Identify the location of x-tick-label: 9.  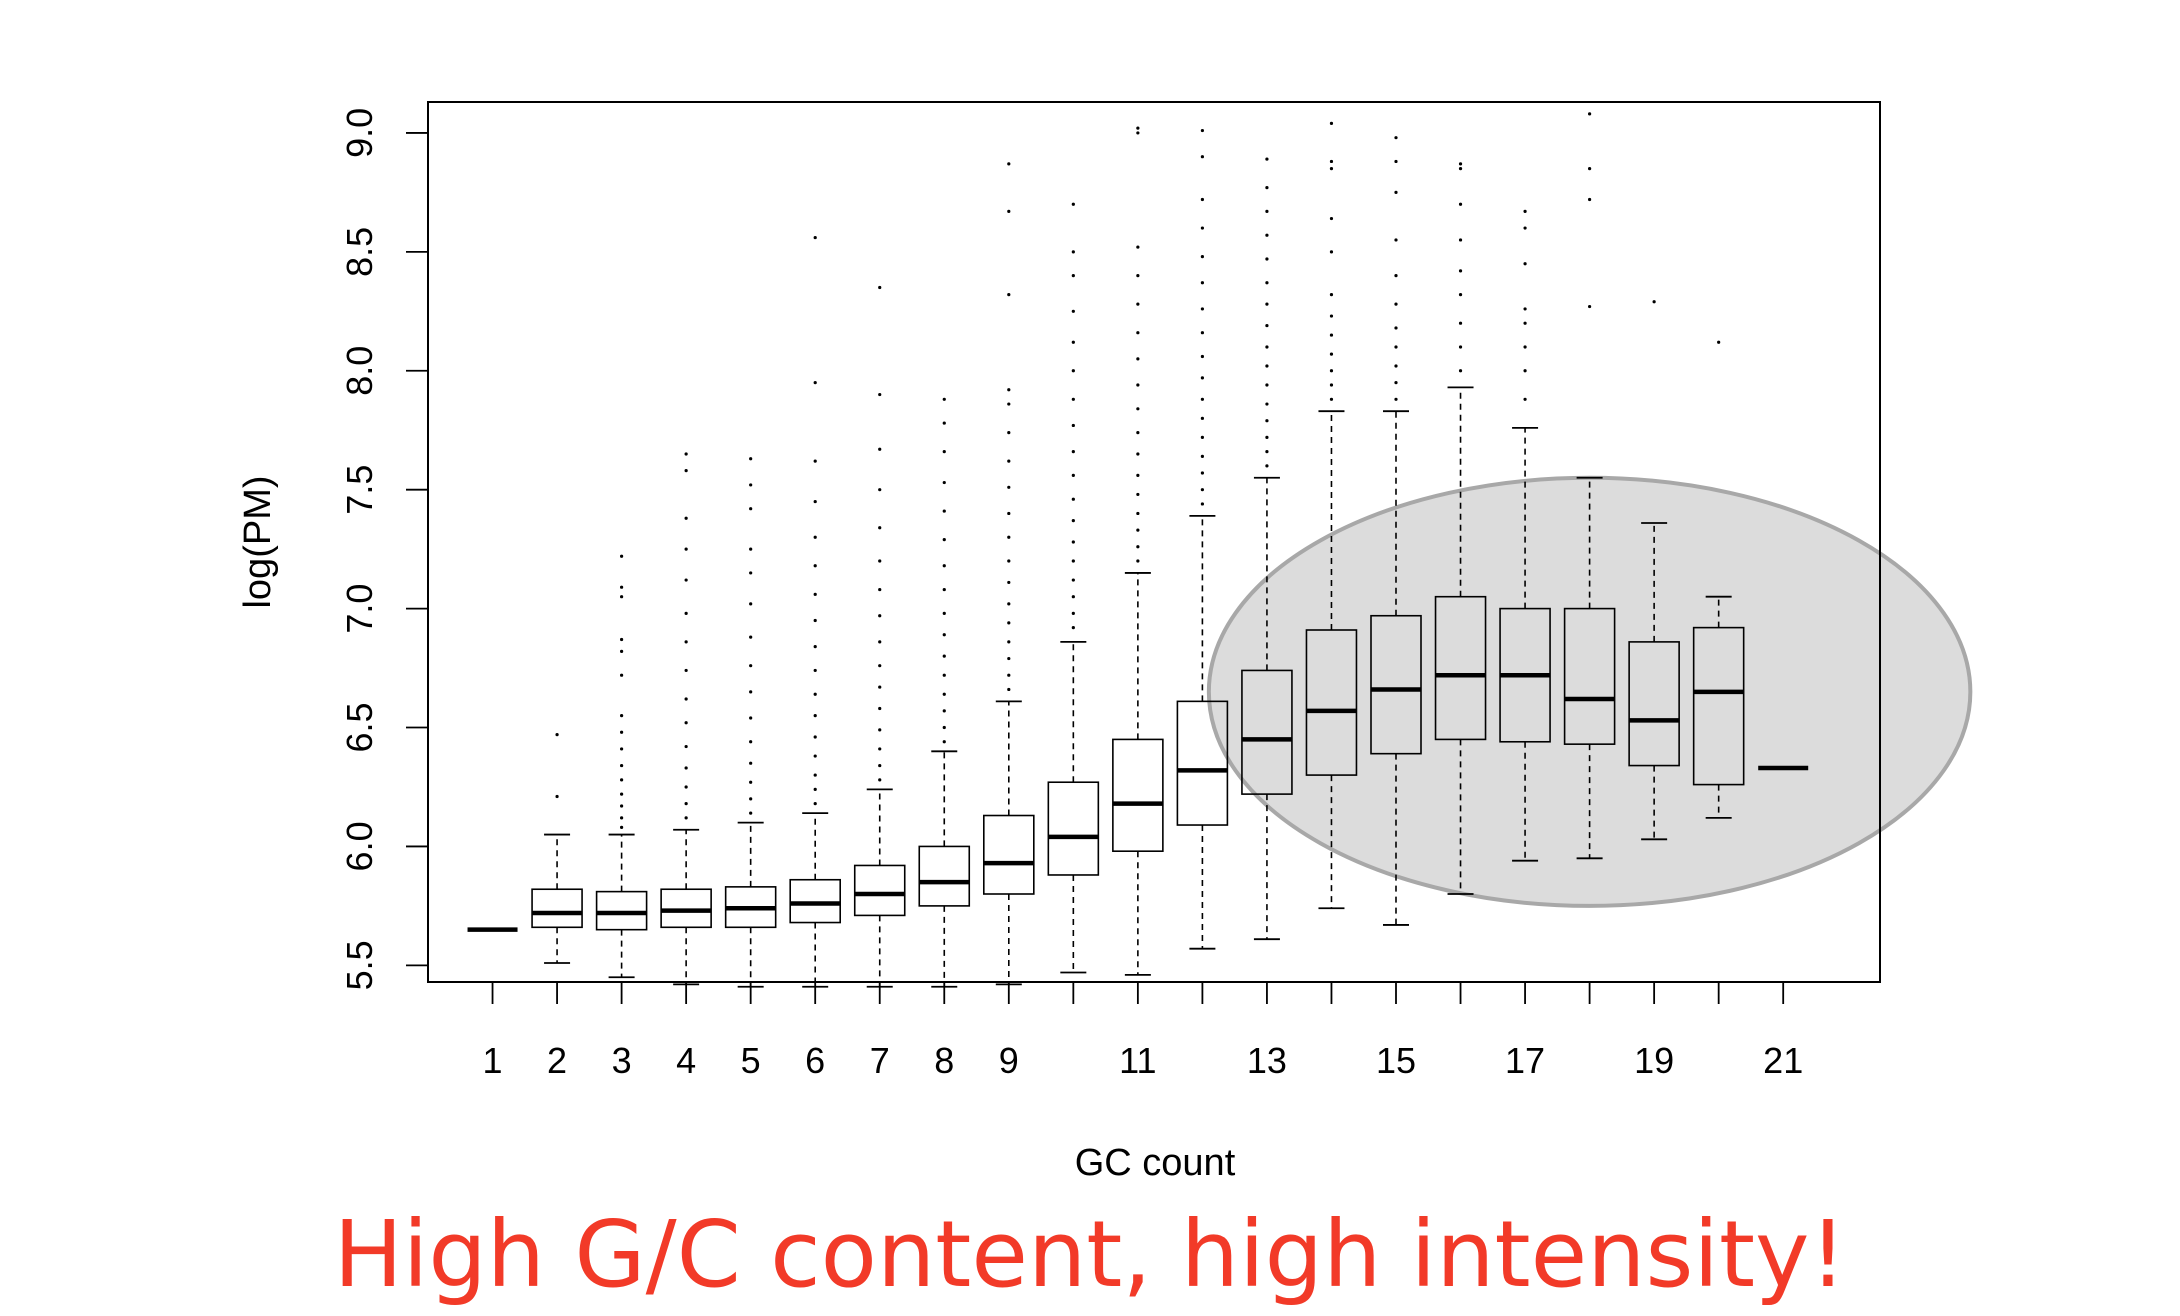
(1009, 1060).